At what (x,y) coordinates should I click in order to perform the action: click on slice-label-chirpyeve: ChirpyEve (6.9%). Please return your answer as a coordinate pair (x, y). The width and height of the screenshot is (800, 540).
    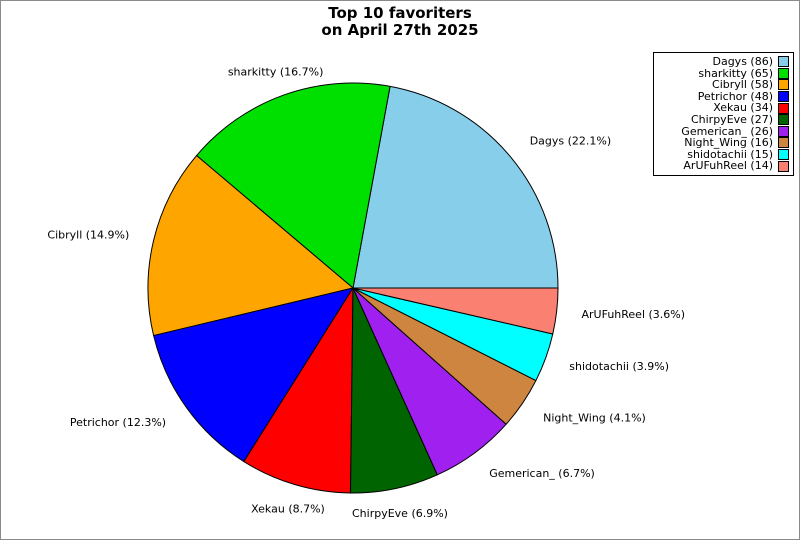
    Looking at the image, I should click on (400, 513).